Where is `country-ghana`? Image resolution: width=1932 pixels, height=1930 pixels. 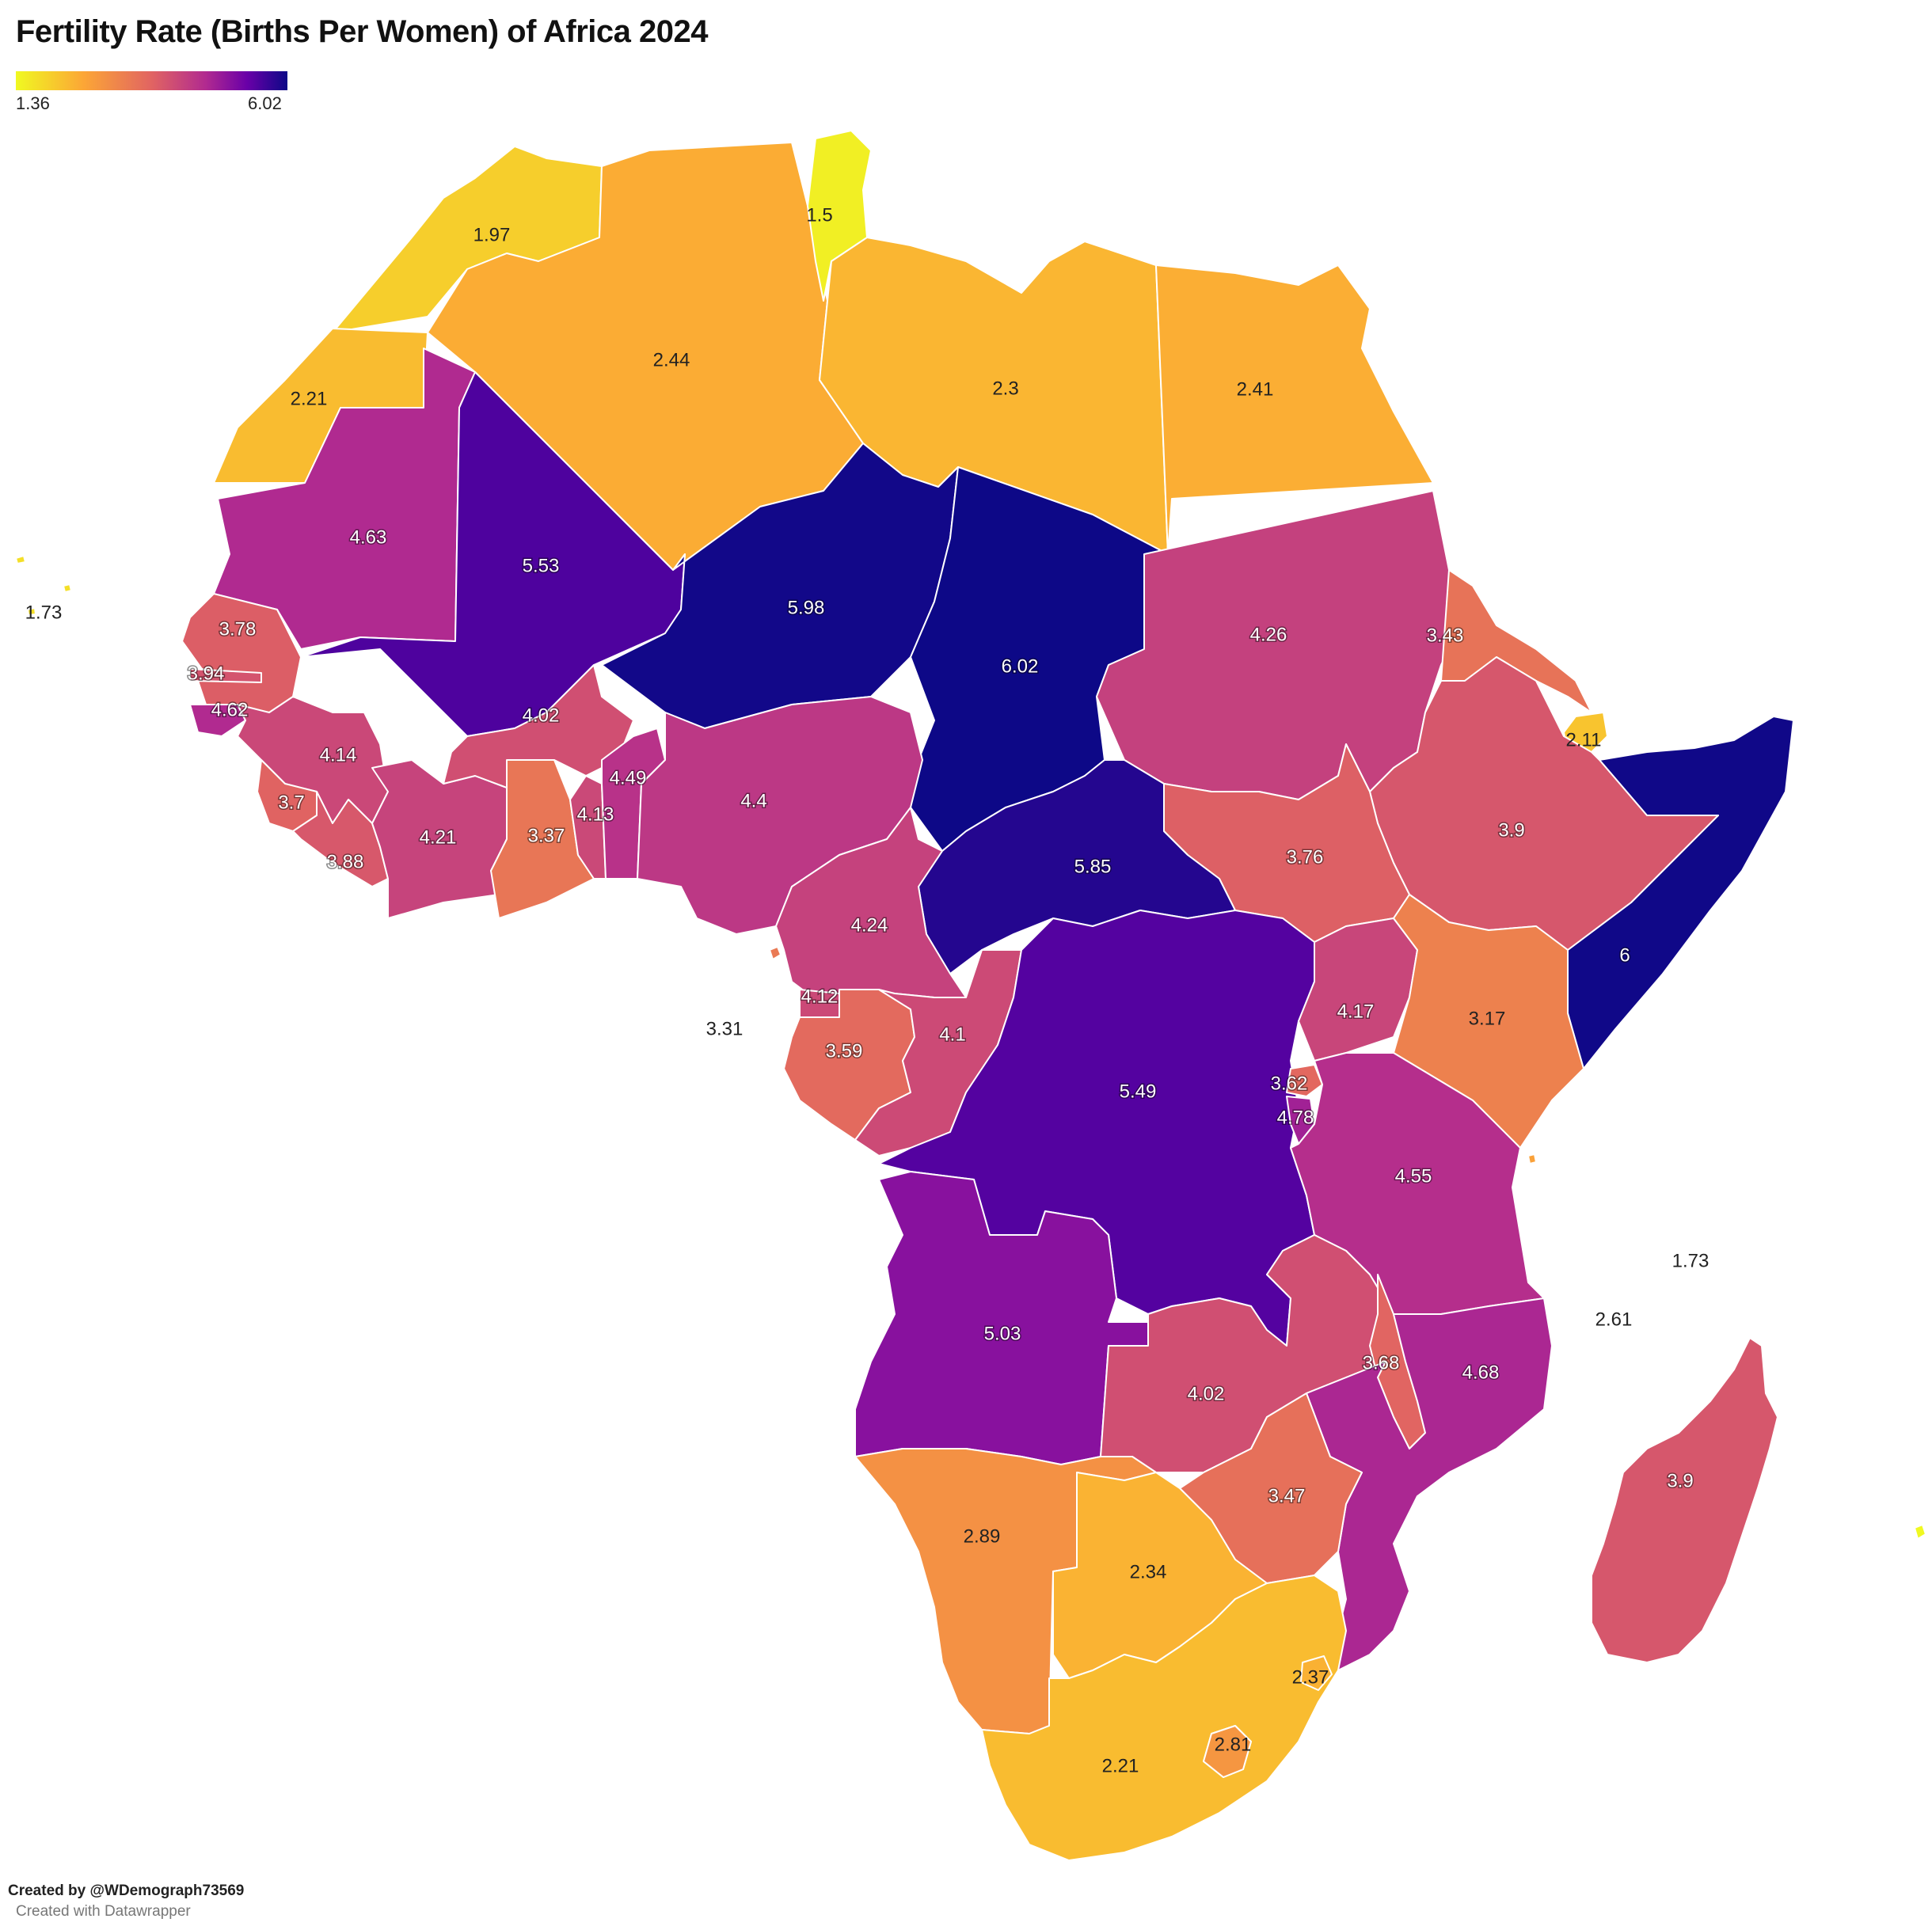 country-ghana is located at coordinates (542, 839).